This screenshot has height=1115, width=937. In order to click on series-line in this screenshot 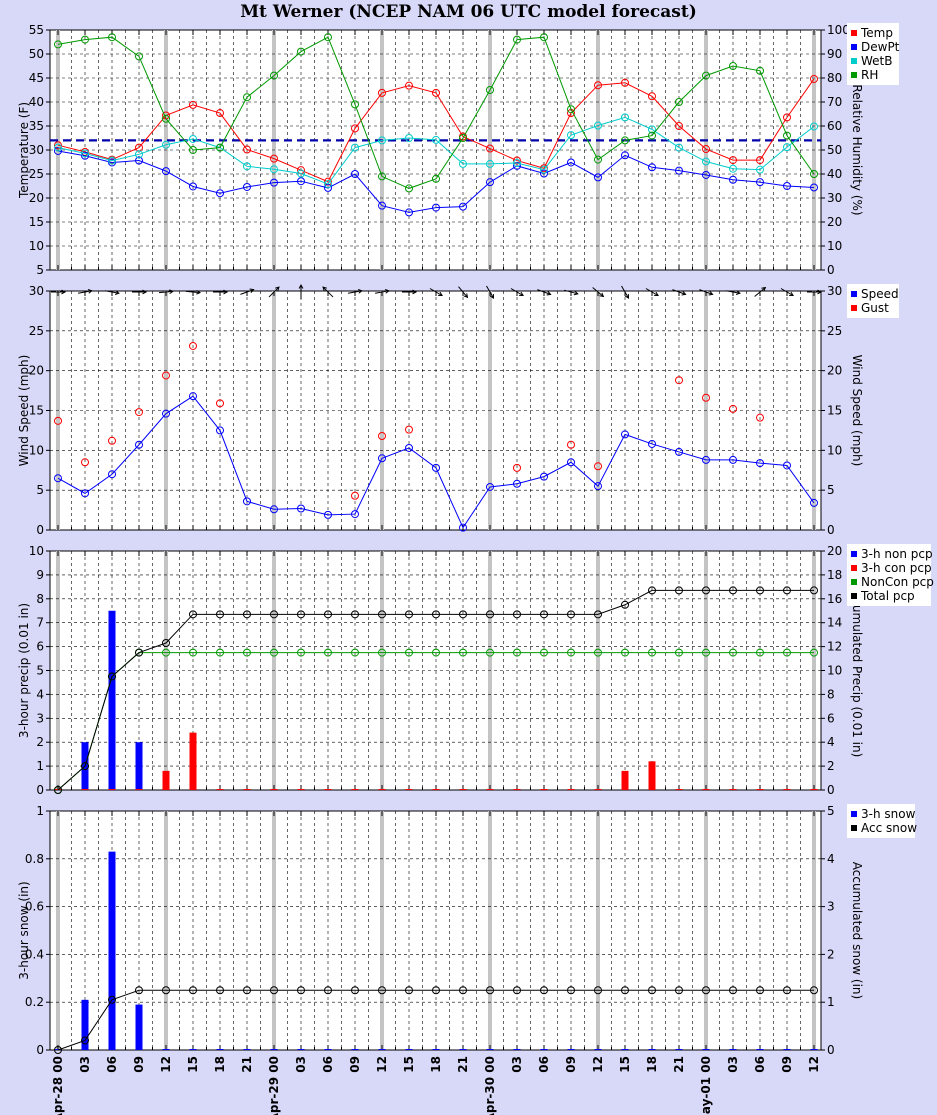, I will do `click(436, 112)`.